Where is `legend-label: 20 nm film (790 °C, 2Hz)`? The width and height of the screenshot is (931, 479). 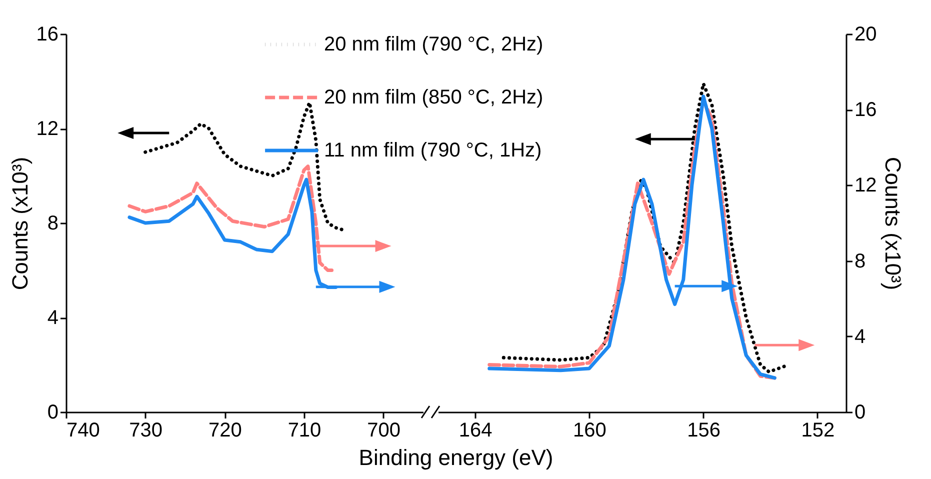 legend-label: 20 nm film (790 °C, 2Hz) is located at coordinates (434, 45).